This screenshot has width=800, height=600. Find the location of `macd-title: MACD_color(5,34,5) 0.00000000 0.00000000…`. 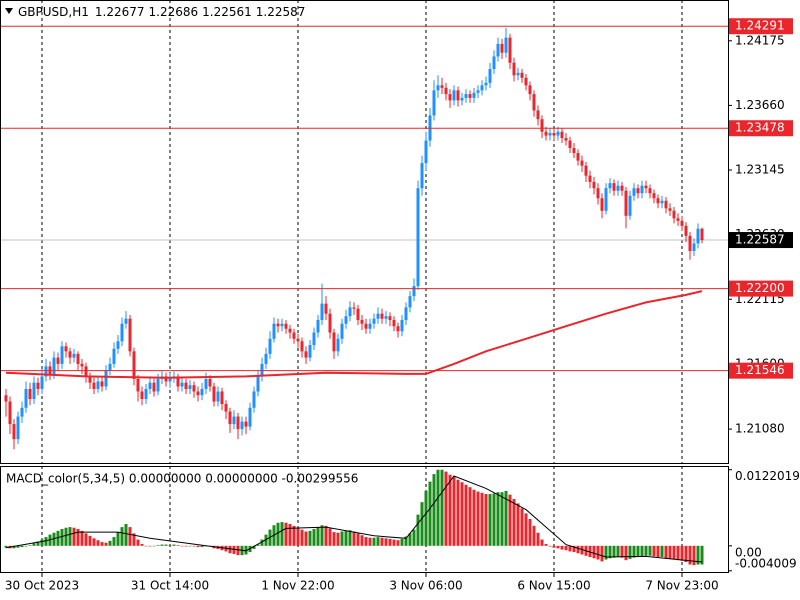

macd-title: MACD_color(5,34,5) 0.00000000 0.00000000… is located at coordinates (182, 479).